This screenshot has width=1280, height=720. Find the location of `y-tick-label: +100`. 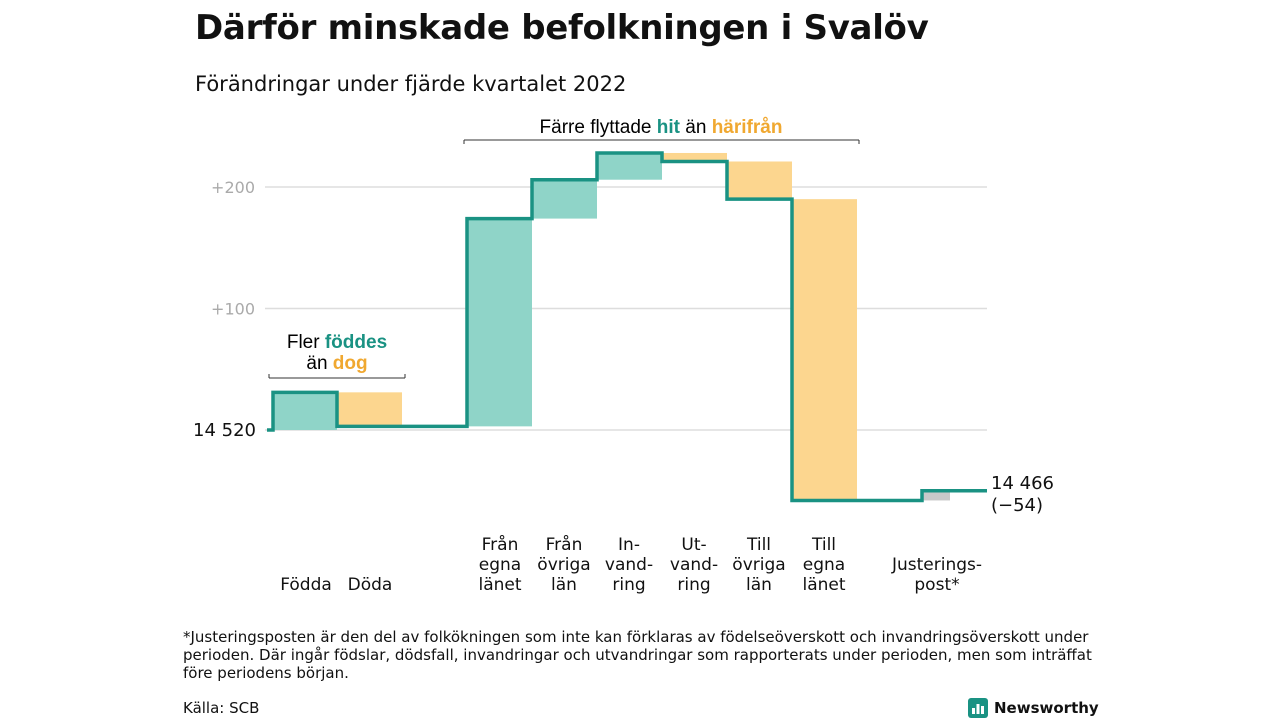

y-tick-label: +100 is located at coordinates (233, 309).